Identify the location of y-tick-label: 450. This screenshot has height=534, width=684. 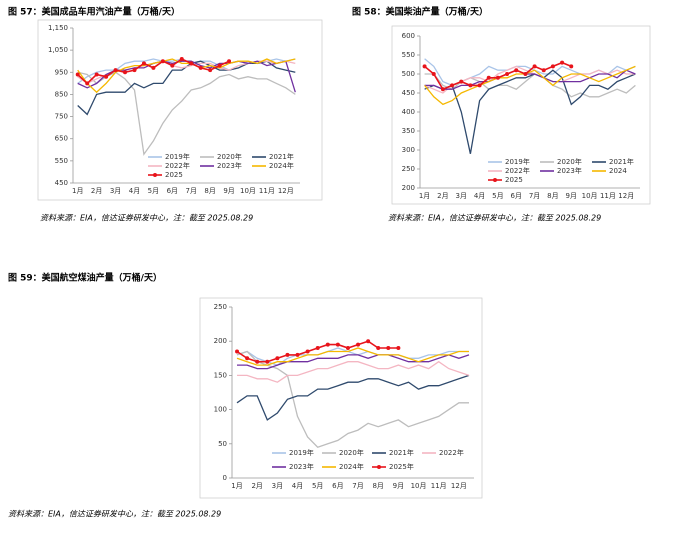
(61, 183).